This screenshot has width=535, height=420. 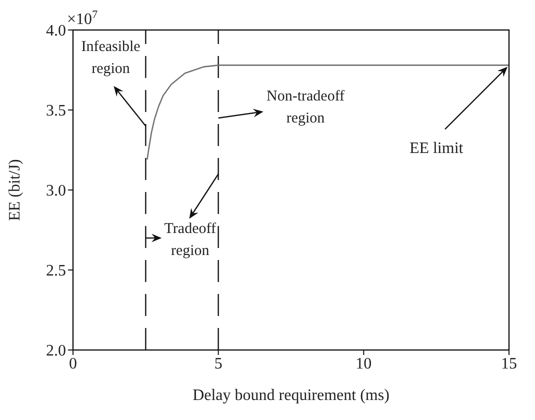 What do you see at coordinates (56, 191) in the screenshot?
I see `y-tick-label: 3.0` at bounding box center [56, 191].